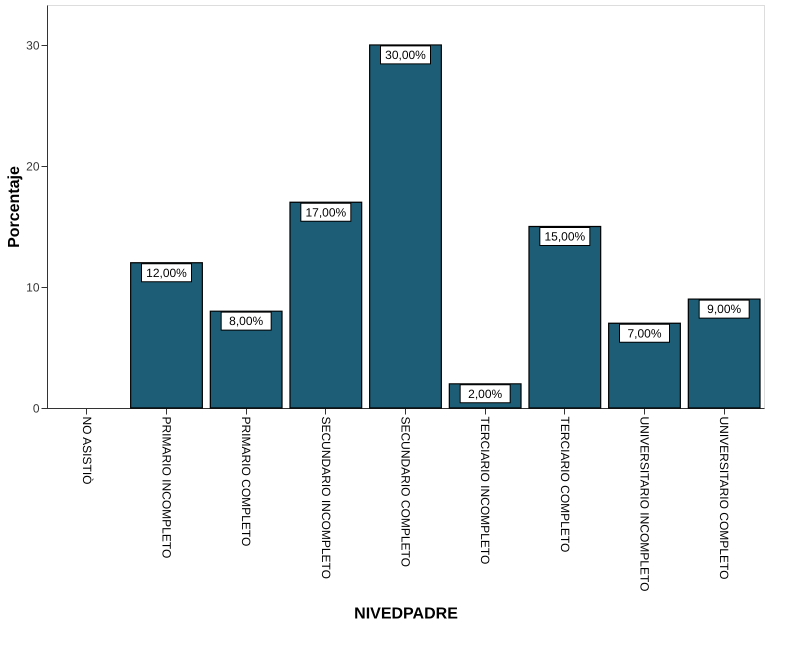  Describe the element at coordinates (565, 236) in the screenshot. I see `data-label: 15,00%` at that location.